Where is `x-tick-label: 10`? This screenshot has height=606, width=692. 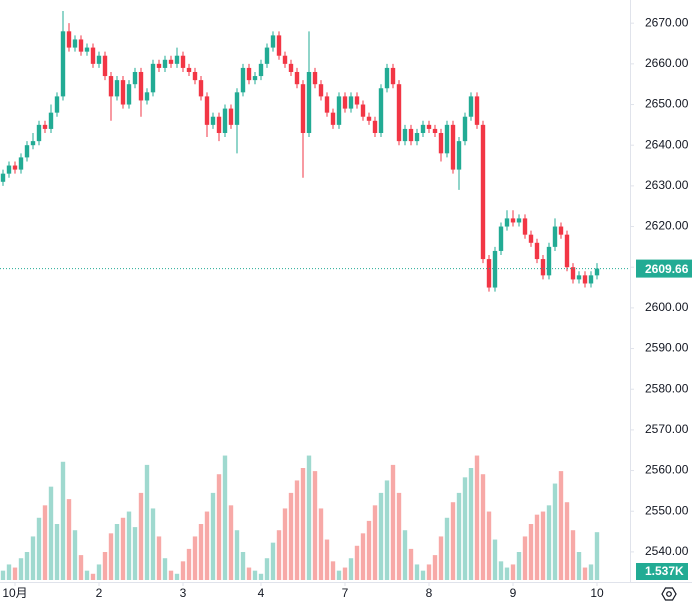 x-tick-label: 10 is located at coordinates (597, 593).